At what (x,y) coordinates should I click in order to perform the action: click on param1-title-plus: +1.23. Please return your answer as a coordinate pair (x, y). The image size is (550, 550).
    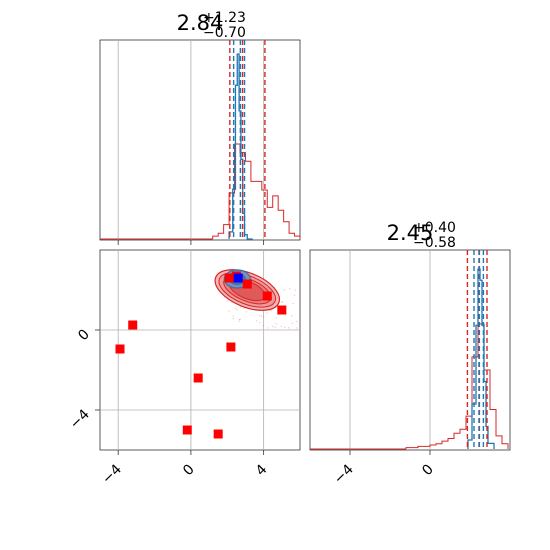
    Looking at the image, I should click on (224, 18).